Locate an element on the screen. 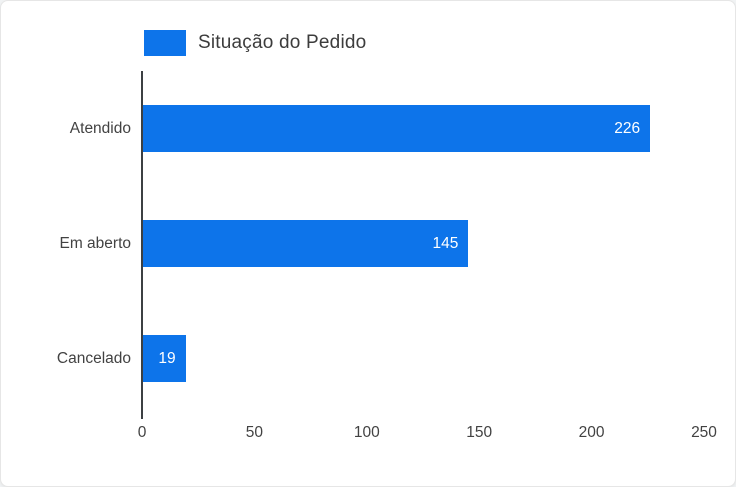 This screenshot has width=736, height=487. x-axis-tick-label: 0 is located at coordinates (142, 432).